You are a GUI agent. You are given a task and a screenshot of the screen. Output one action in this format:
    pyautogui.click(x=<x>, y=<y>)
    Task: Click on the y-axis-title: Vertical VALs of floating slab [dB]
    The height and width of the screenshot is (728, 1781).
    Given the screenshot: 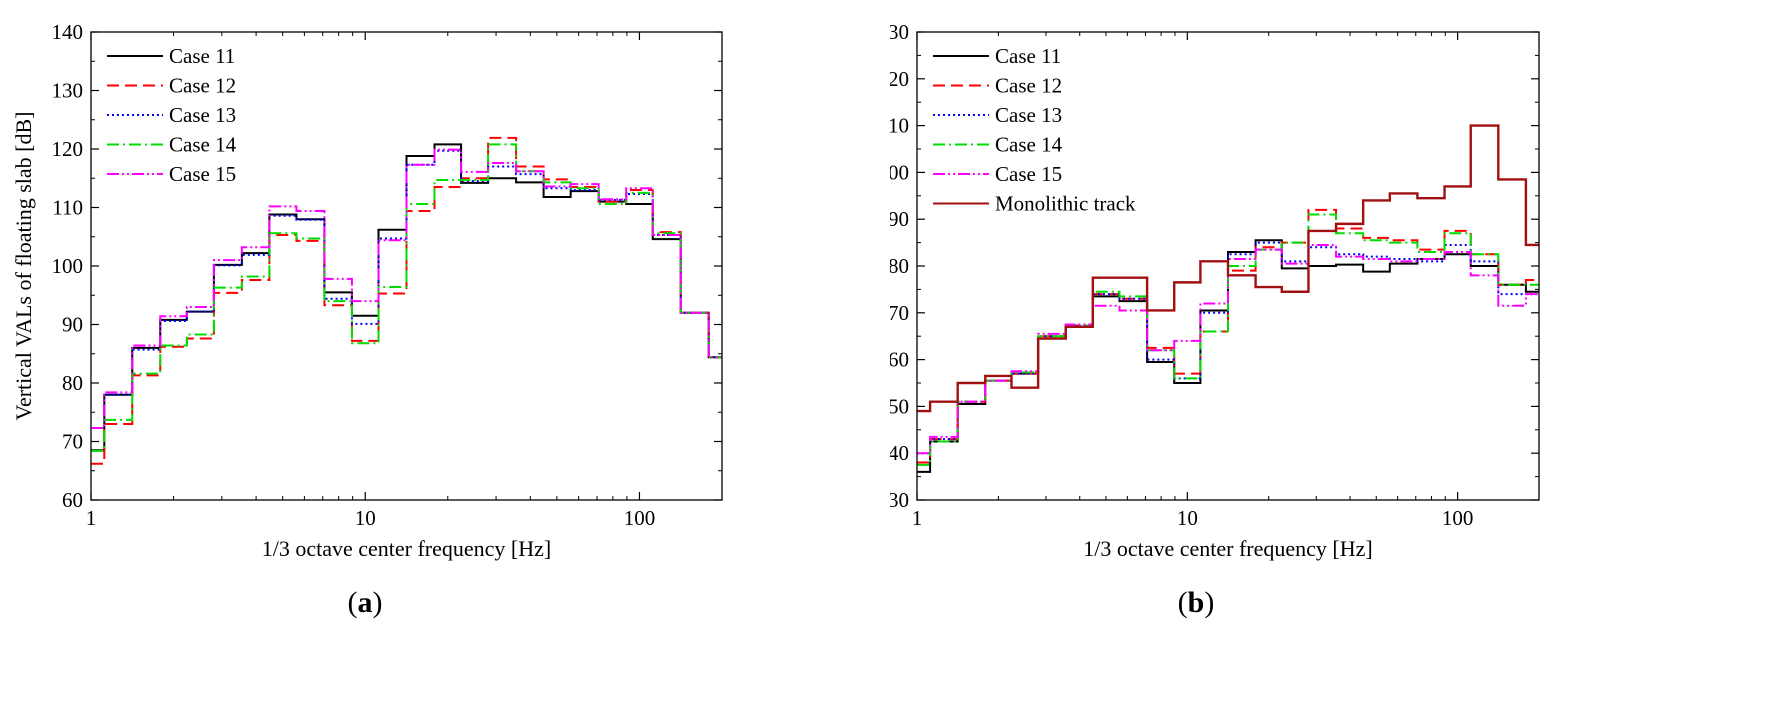 What is the action you would take?
    pyautogui.click(x=23, y=266)
    